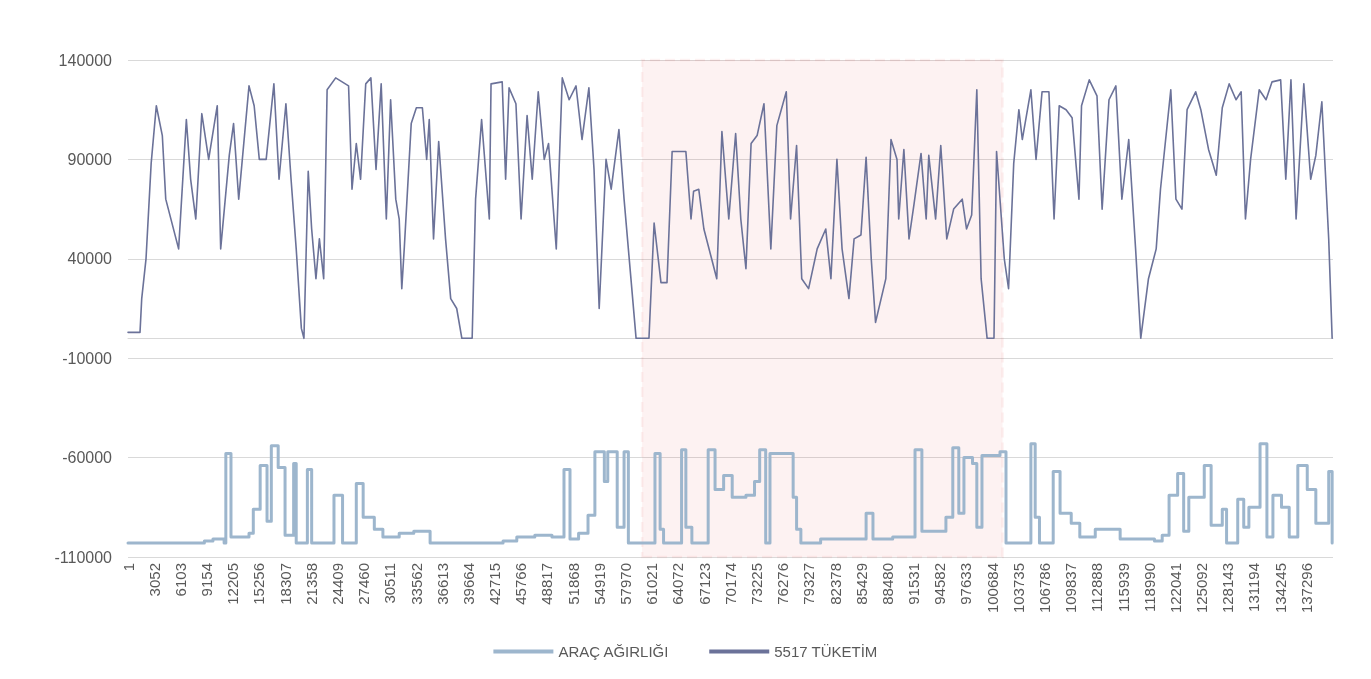 The image size is (1371, 679). I want to click on x-tick-label: 94582, so click(940, 584).